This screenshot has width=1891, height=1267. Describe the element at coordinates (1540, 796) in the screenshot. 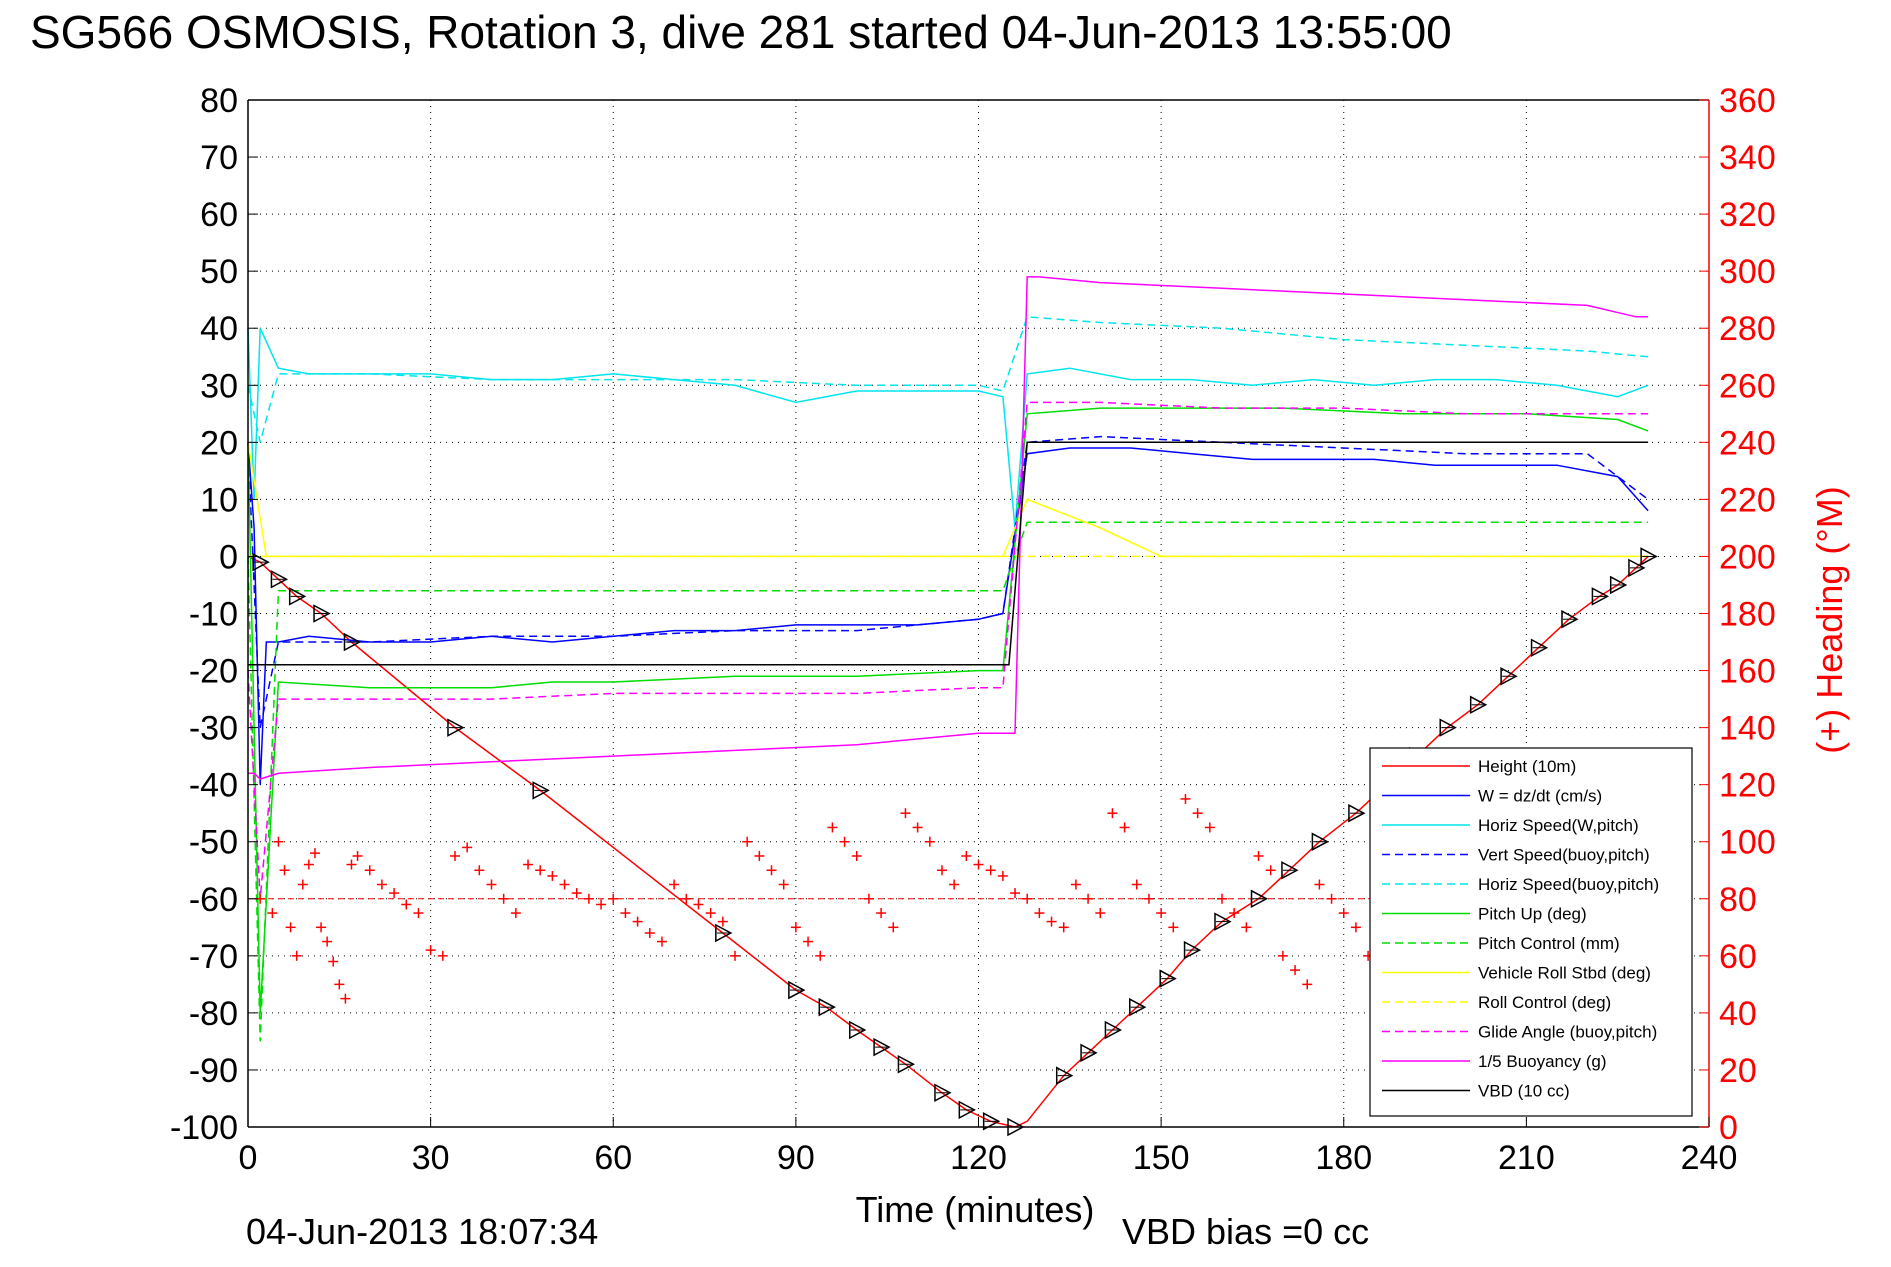

I see `legend-label: W = dz/dt (cm/s)` at that location.